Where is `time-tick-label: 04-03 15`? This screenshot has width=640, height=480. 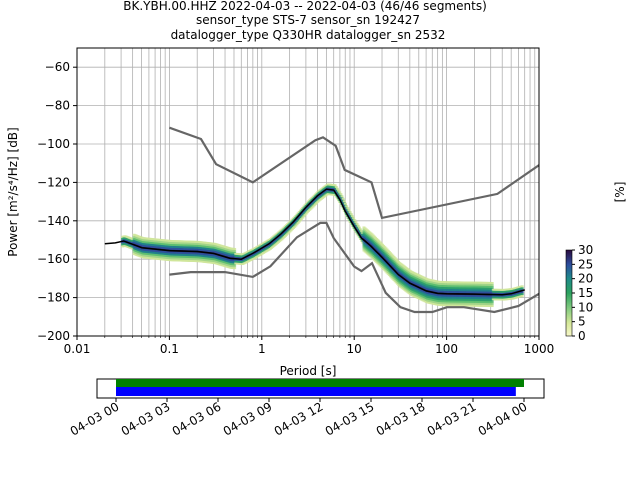 time-tick-label: 04-03 15 is located at coordinates (350, 418).